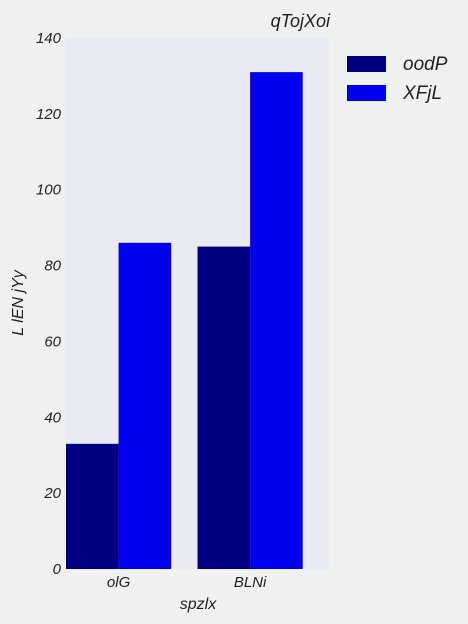 This screenshot has width=468, height=624. What do you see at coordinates (224, 407) in the screenshot?
I see `bar-oodP-BLNi` at bounding box center [224, 407].